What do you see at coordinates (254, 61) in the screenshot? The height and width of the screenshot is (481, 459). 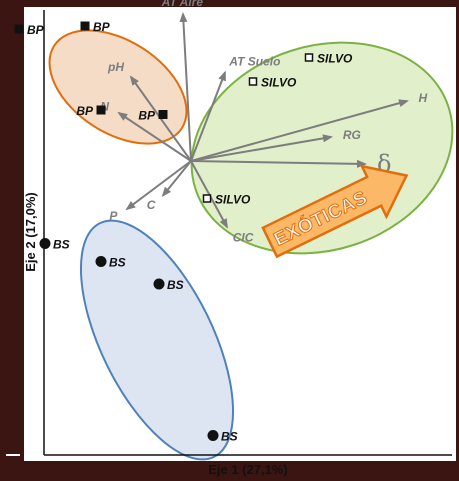 I see `vector-label-at-suelo: AT Suelo` at bounding box center [254, 61].